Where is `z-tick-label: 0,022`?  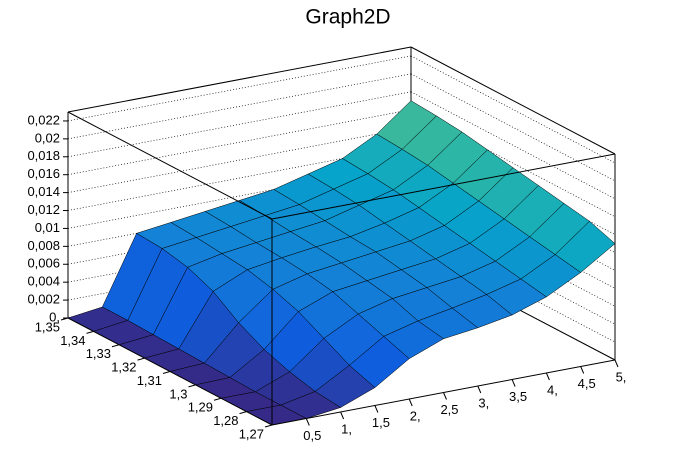 z-tick-label: 0,022 is located at coordinates (43, 119).